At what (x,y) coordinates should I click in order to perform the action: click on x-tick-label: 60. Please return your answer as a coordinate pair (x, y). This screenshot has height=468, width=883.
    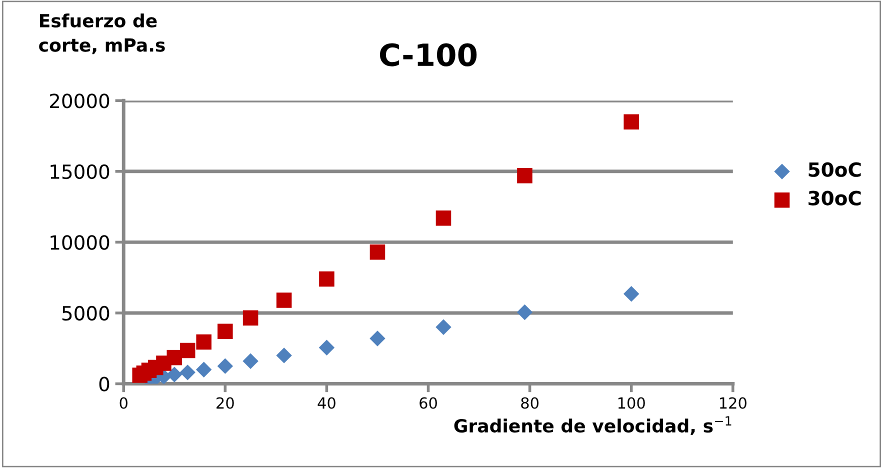
    Looking at the image, I should click on (428, 403).